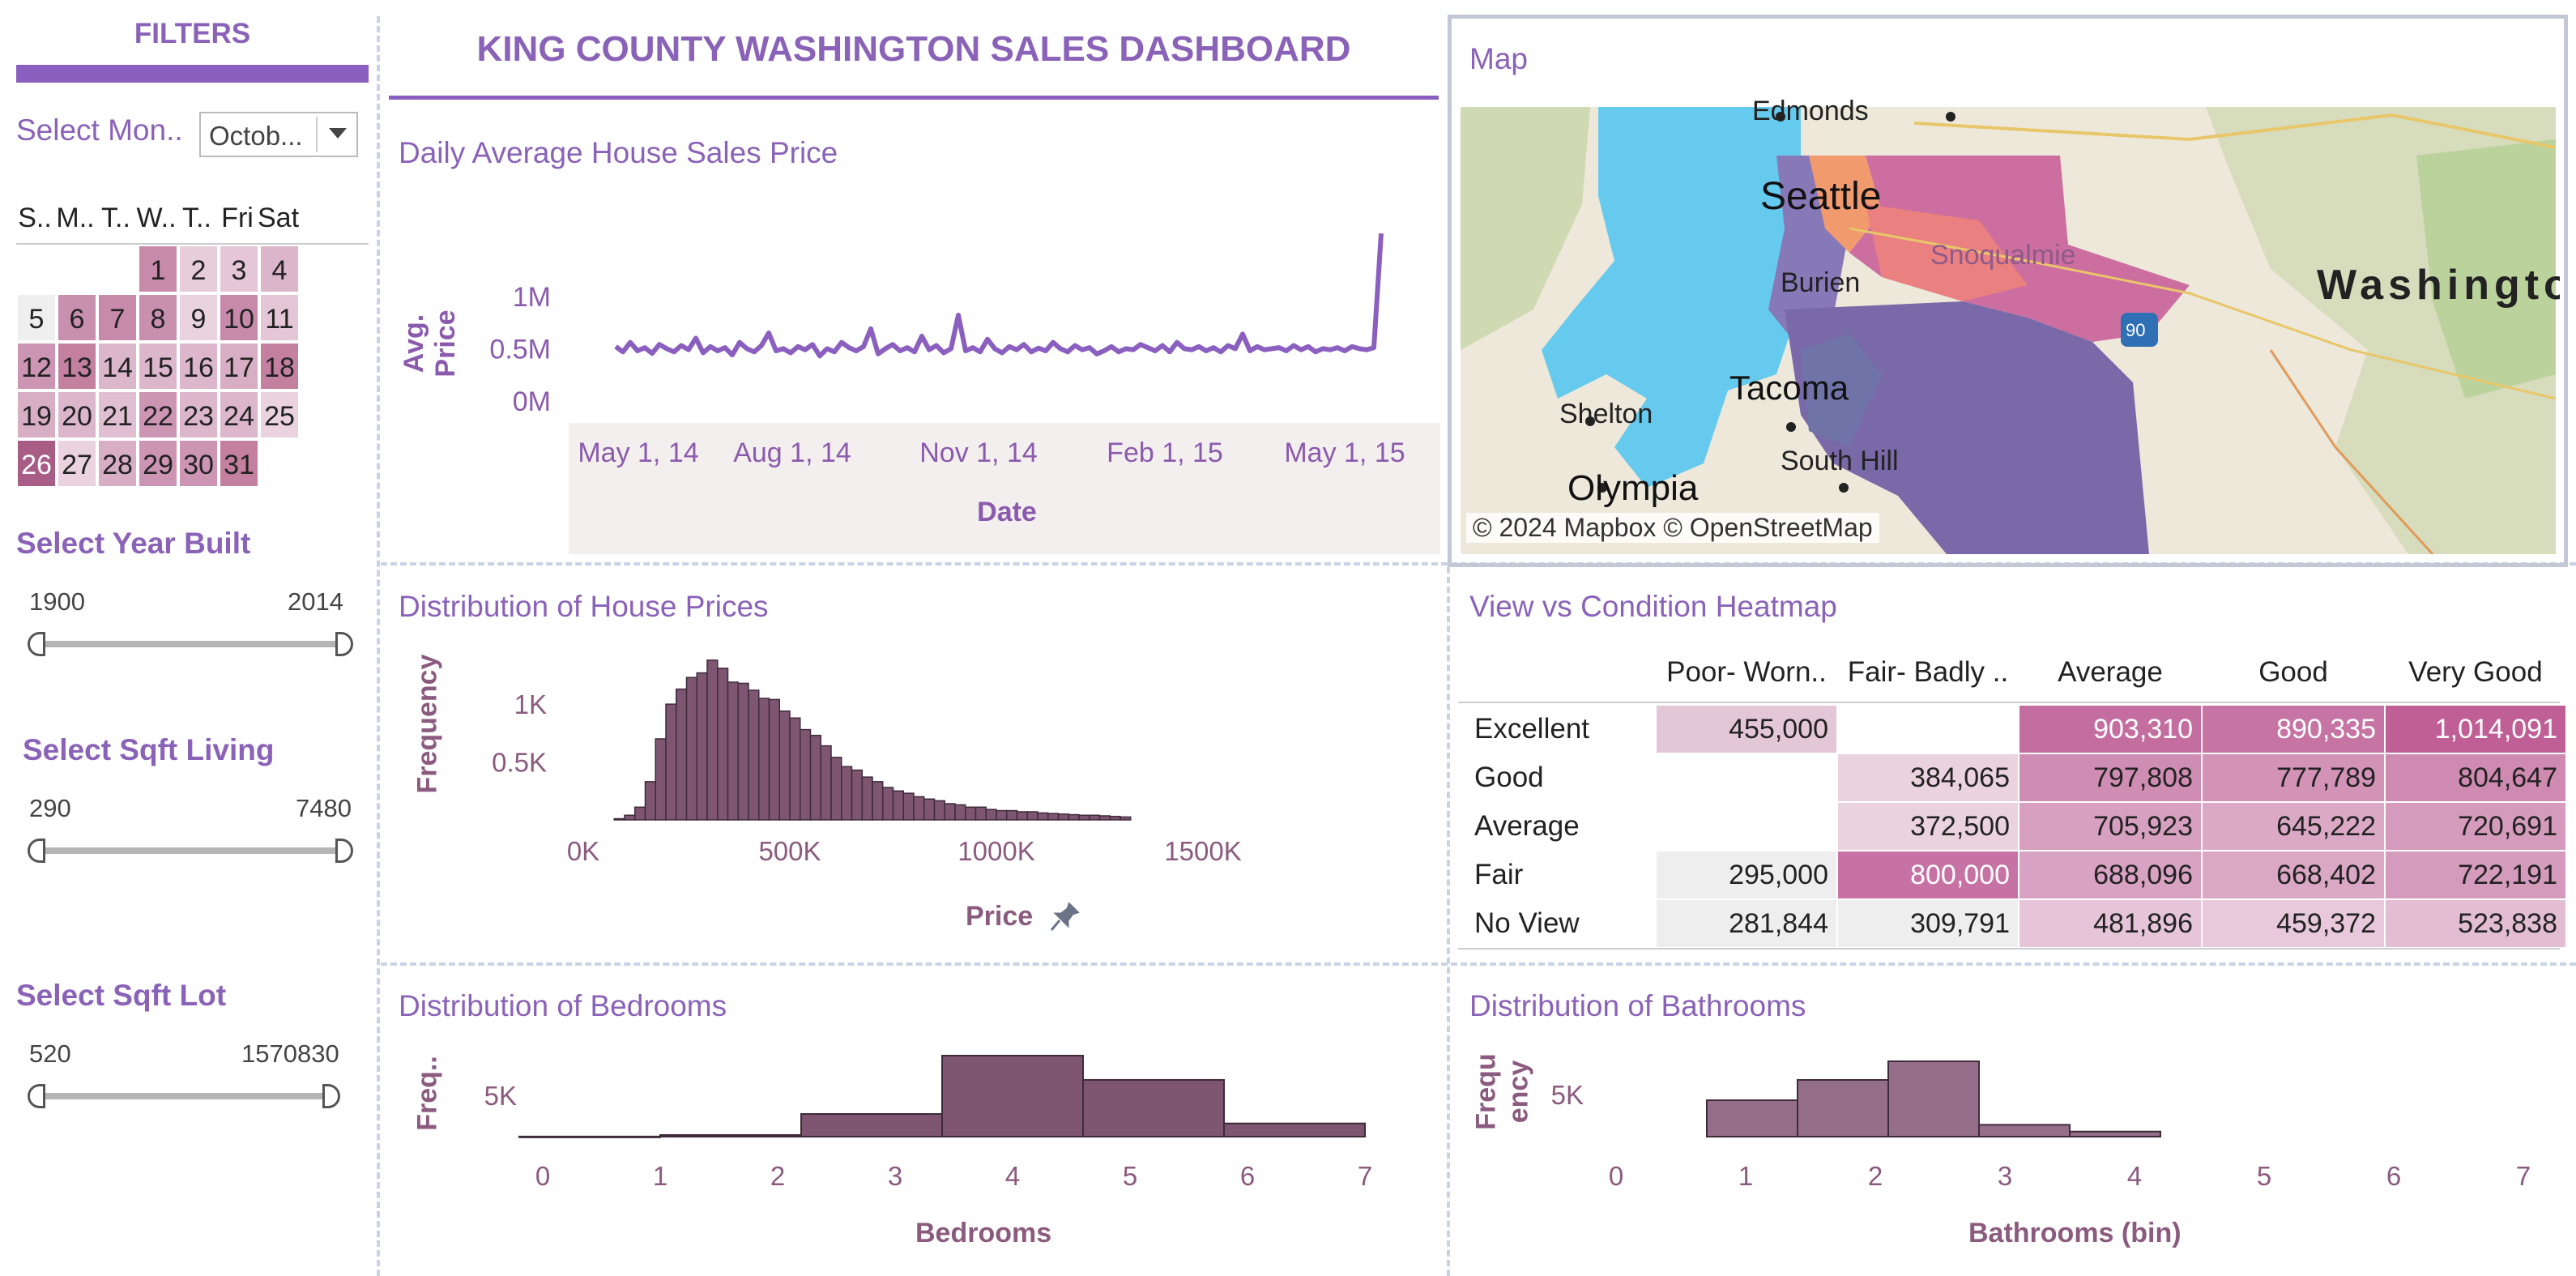  Describe the element at coordinates (158, 366) in the screenshot. I see `calendar-day: 15` at that location.